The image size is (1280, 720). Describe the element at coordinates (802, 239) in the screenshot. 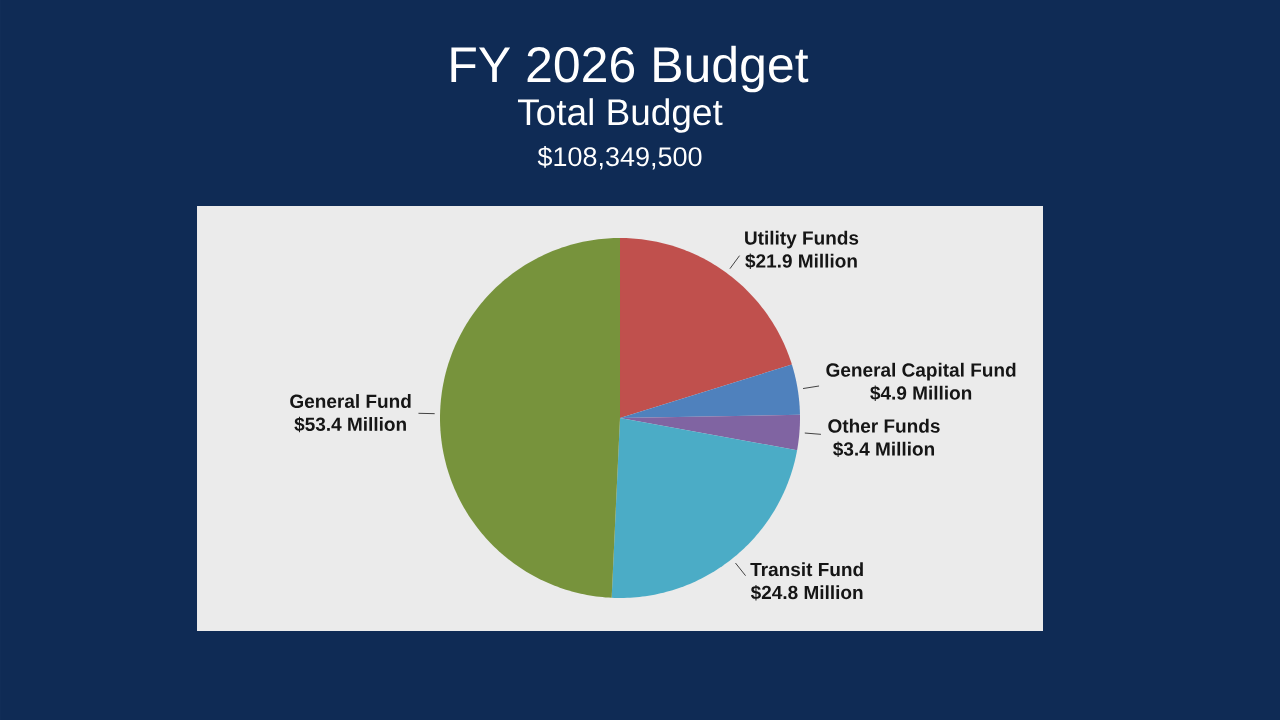

I see `slice-label: Utility Funds` at that location.